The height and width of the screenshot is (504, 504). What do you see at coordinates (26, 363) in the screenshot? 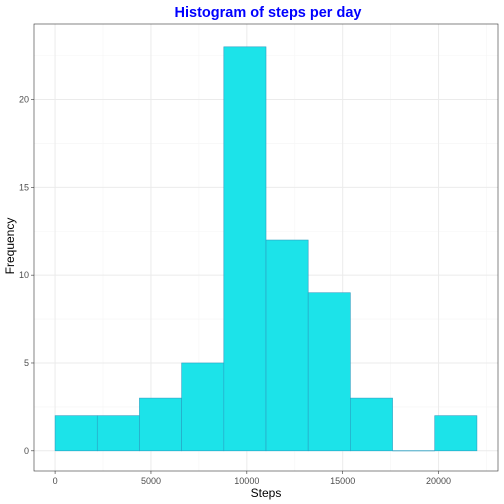
I see `y-tick-label: 5` at bounding box center [26, 363].